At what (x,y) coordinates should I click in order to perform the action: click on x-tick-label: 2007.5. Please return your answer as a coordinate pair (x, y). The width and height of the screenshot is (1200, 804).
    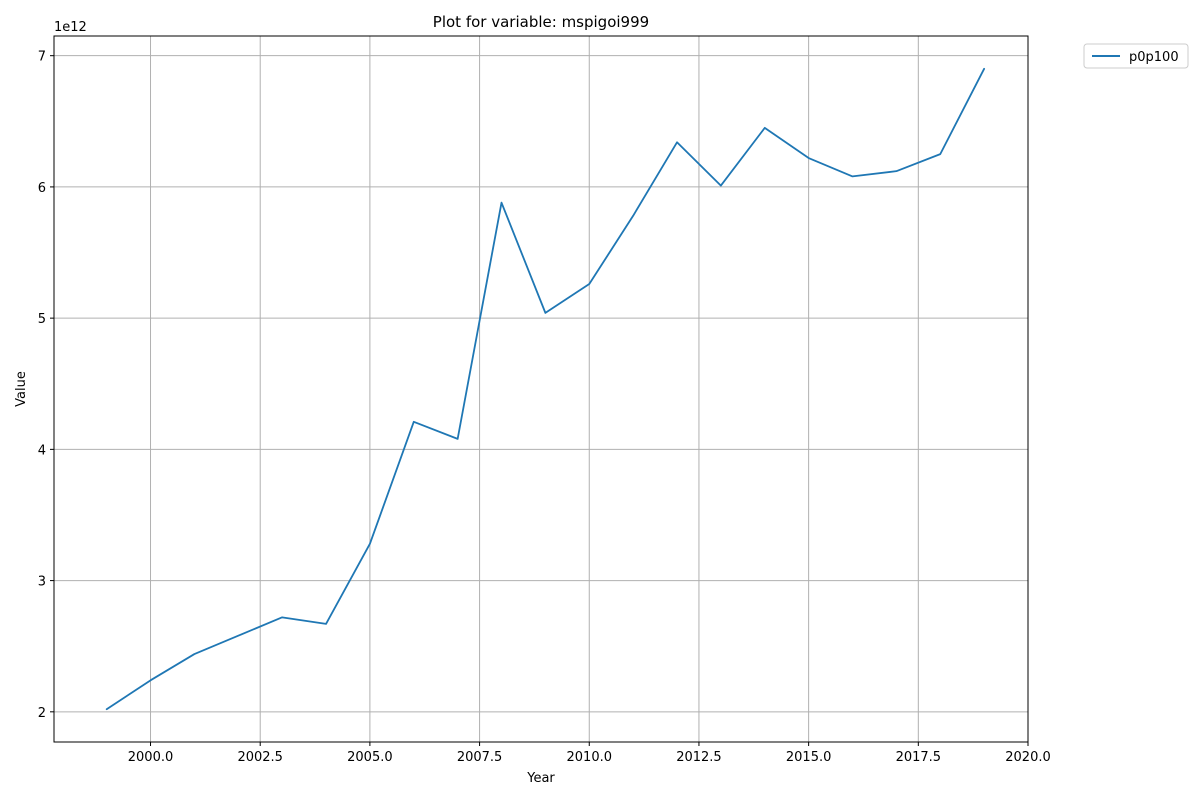
    Looking at the image, I should click on (480, 757).